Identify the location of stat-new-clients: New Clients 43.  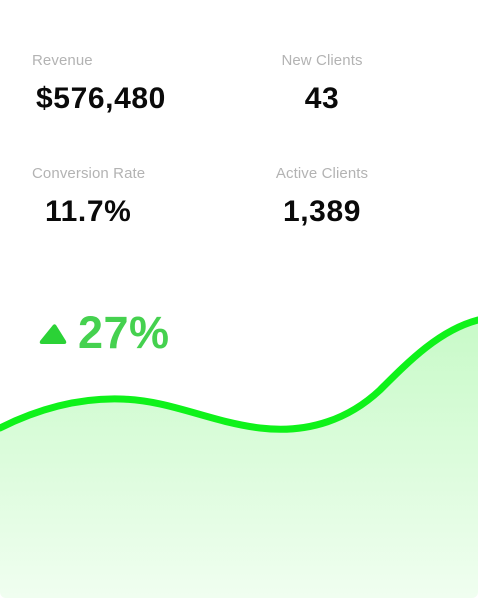
(322, 84).